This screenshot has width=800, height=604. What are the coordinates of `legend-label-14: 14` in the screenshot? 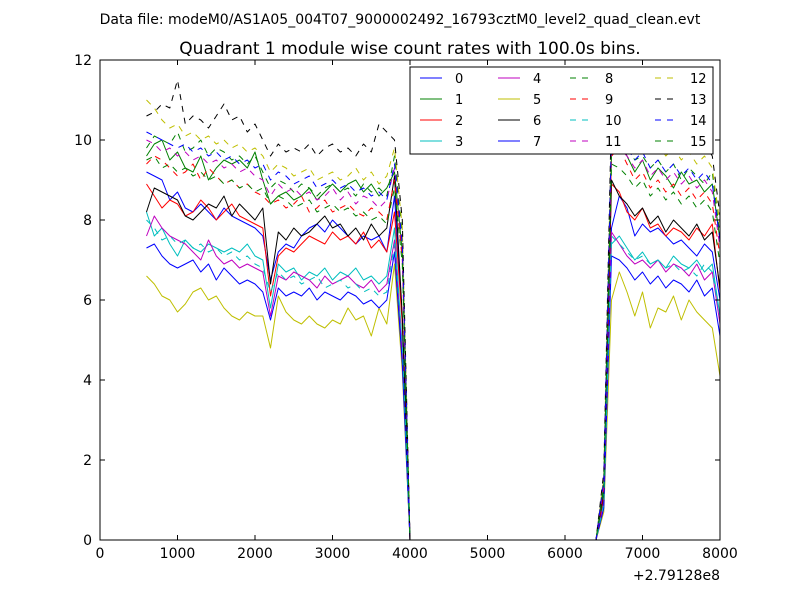 It's located at (698, 121).